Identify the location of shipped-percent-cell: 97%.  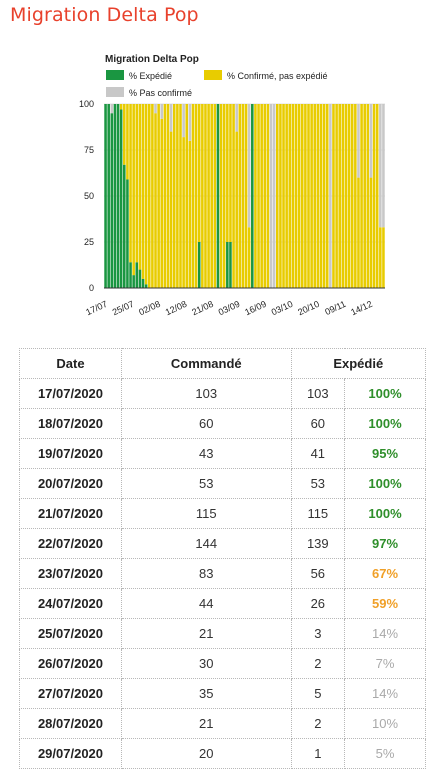
(385, 543).